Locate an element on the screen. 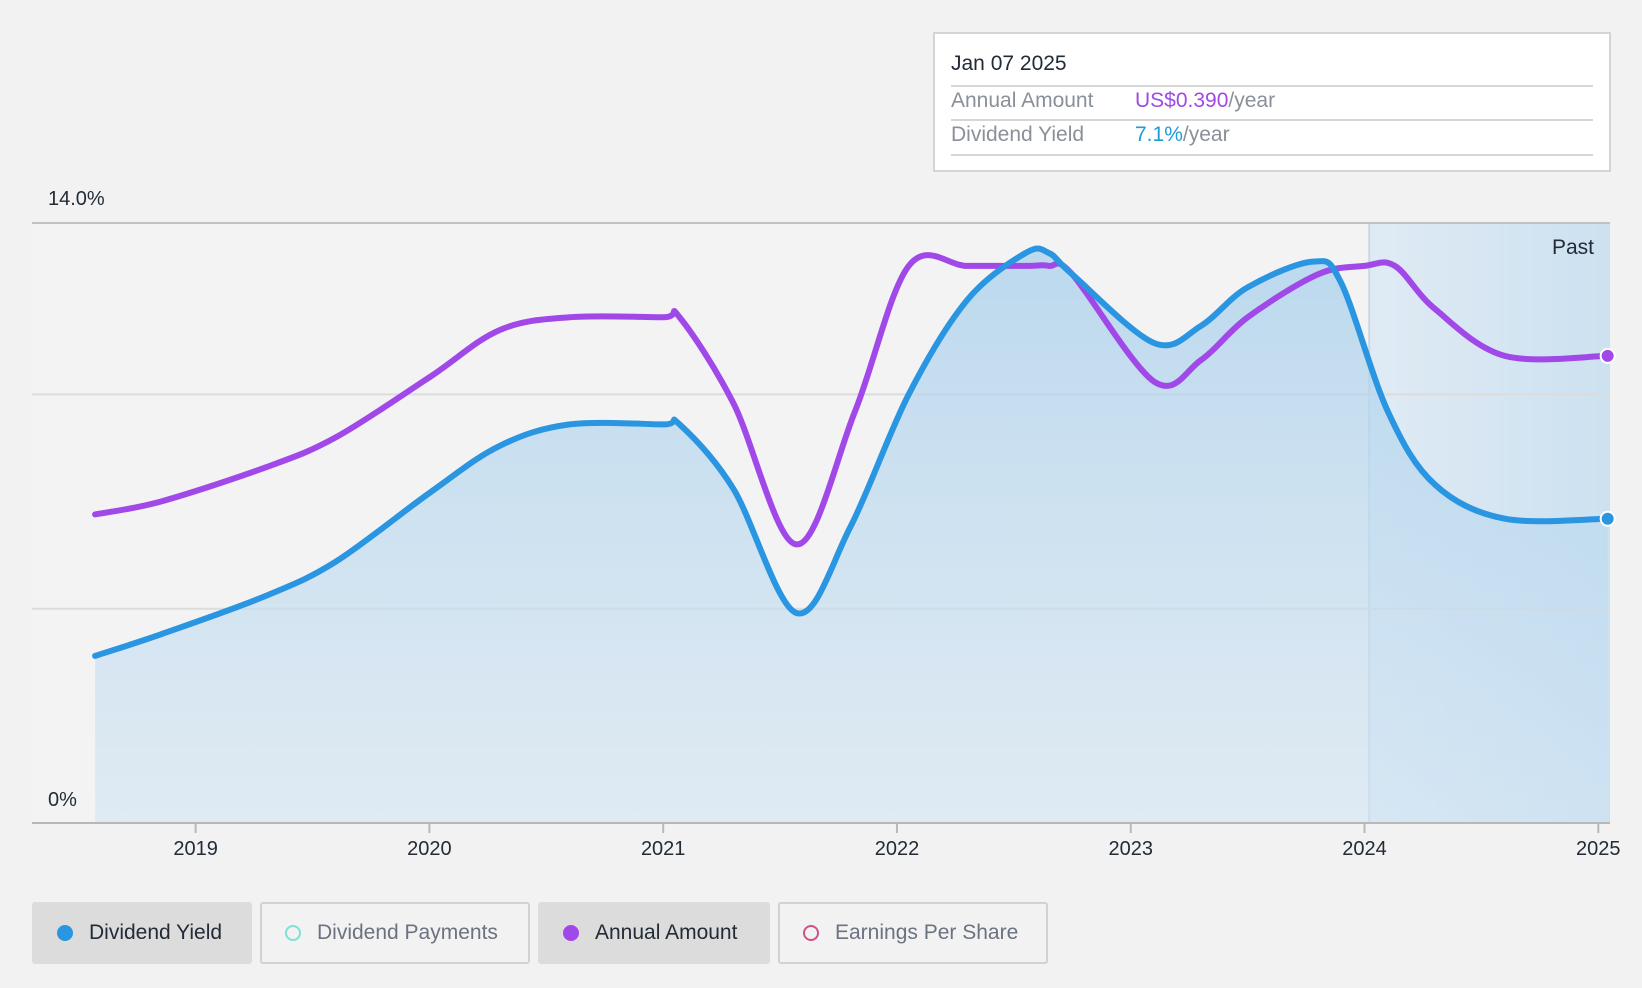 The width and height of the screenshot is (1642, 988). x-tick-label: 2023 is located at coordinates (1131, 849).